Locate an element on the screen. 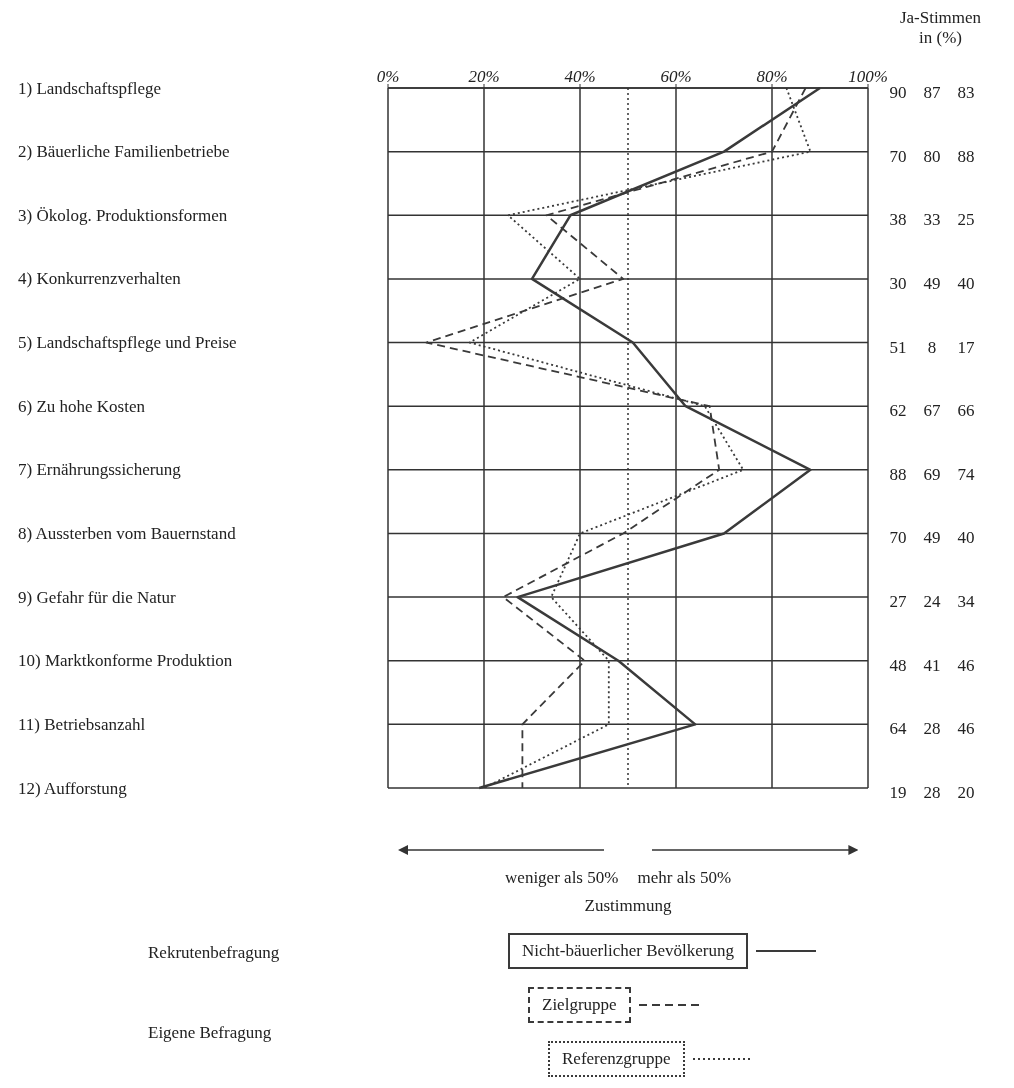  text: Ja-Stimmen in (%) is located at coordinates (940, 28).